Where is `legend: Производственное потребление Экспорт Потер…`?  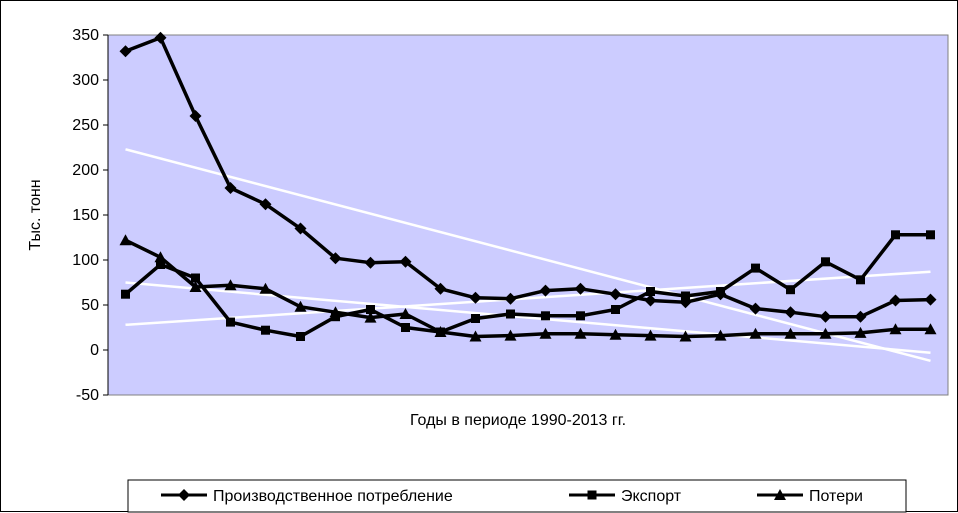 legend: Производственное потребление Экспорт Потер… is located at coordinates (517, 496).